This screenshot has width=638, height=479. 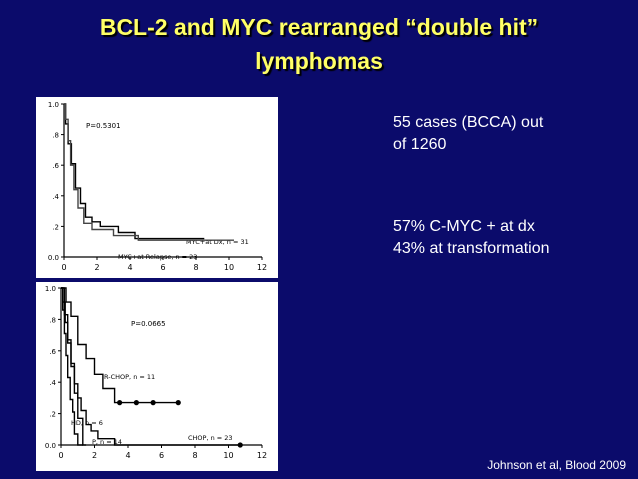 I want to click on series-label: P, n = 14, so click(x=107, y=442).